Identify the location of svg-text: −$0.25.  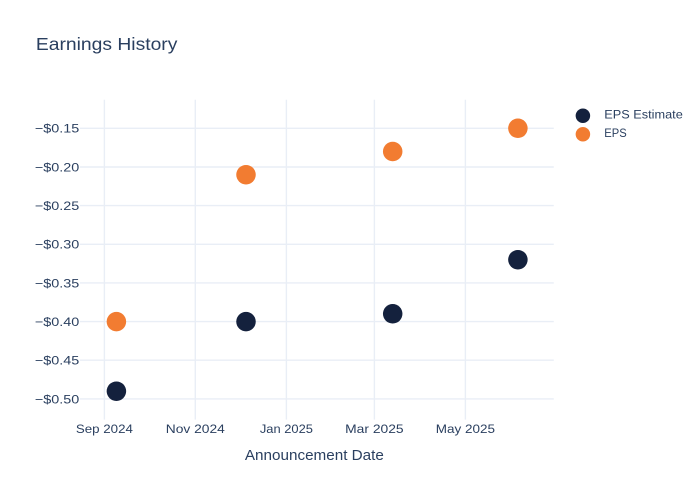
(57, 206).